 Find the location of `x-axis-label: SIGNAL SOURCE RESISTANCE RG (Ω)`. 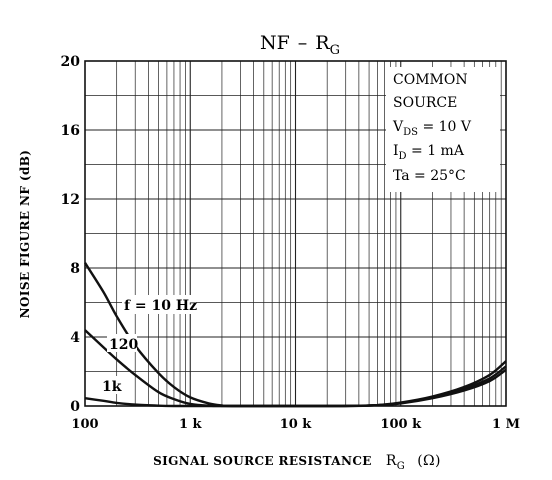

x-axis-label: SIGNAL SOURCE RESISTANCE RG (Ω) is located at coordinates (297, 462).